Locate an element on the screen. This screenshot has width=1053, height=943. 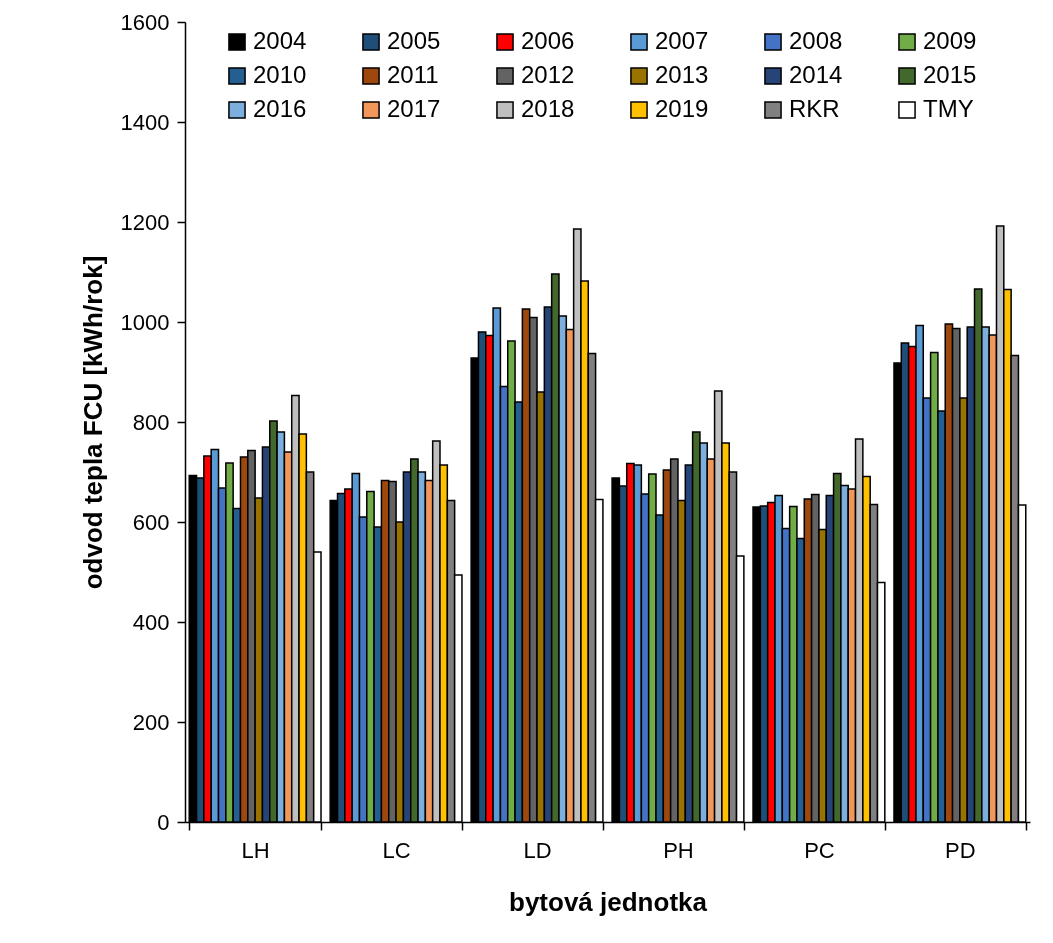
y-tick-label: 800 is located at coordinates (151, 422).